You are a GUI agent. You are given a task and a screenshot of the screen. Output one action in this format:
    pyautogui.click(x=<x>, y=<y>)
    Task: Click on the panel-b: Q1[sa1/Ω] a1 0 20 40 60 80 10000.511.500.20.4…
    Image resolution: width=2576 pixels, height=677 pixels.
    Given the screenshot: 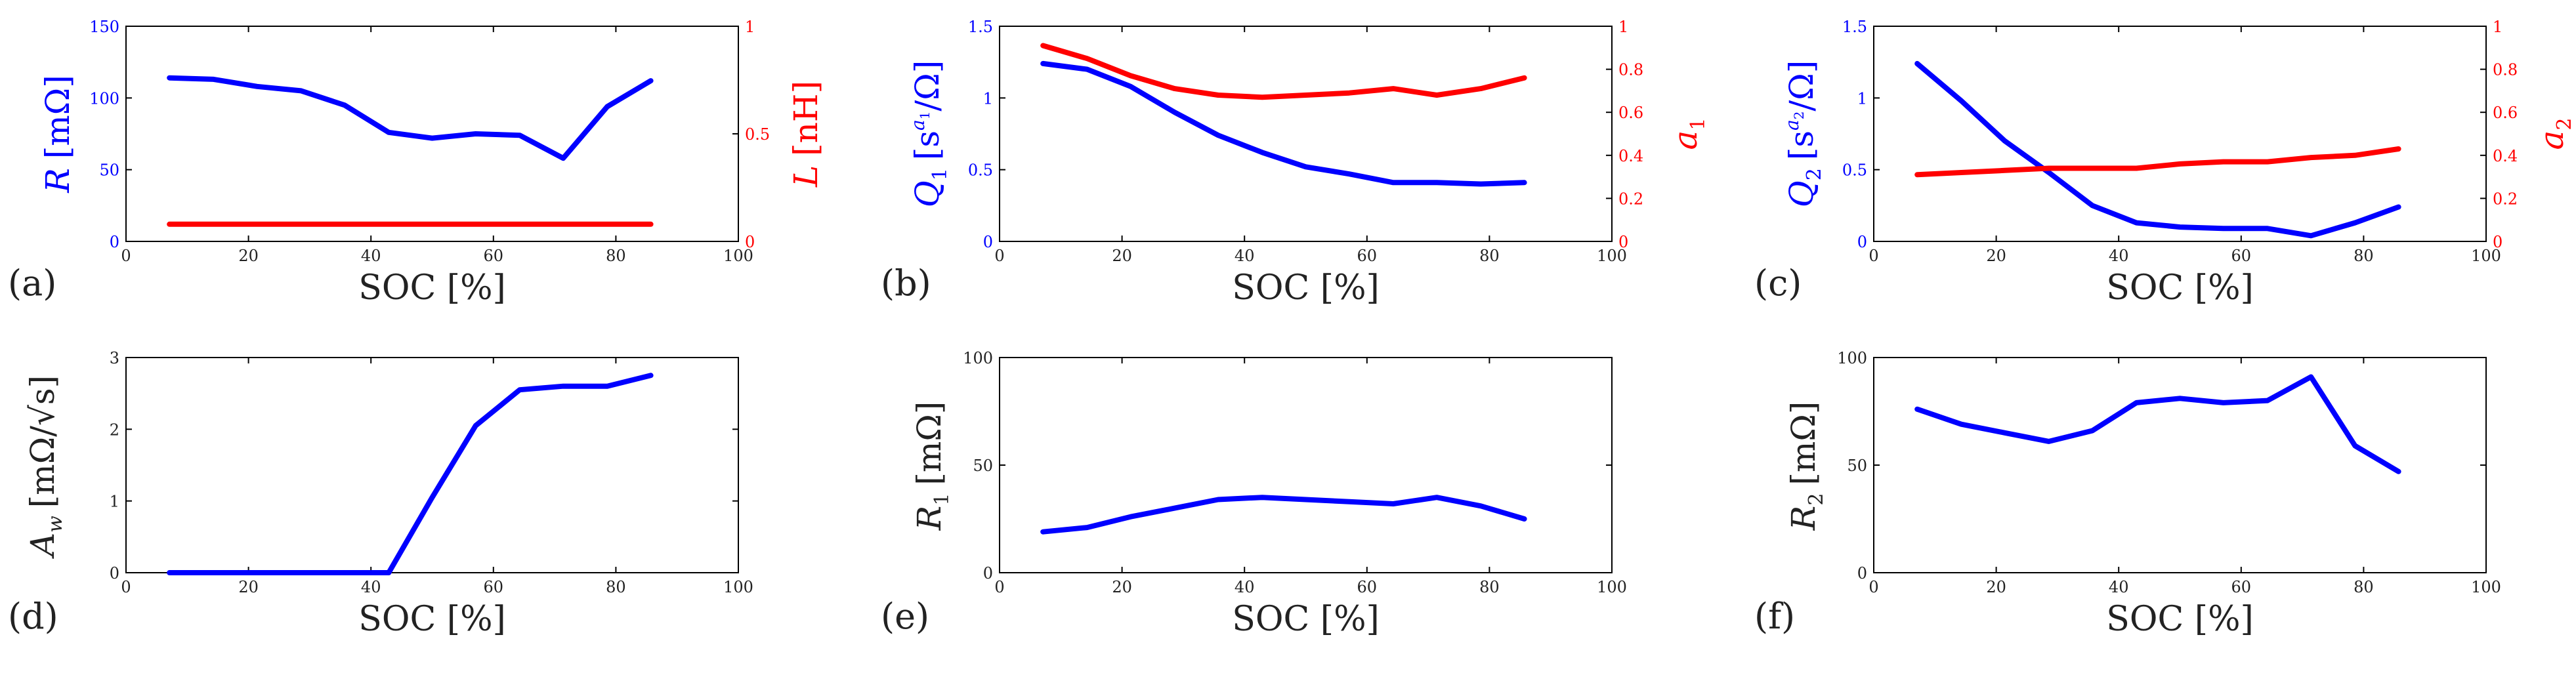 What is the action you would take?
    pyautogui.click(x=1295, y=163)
    